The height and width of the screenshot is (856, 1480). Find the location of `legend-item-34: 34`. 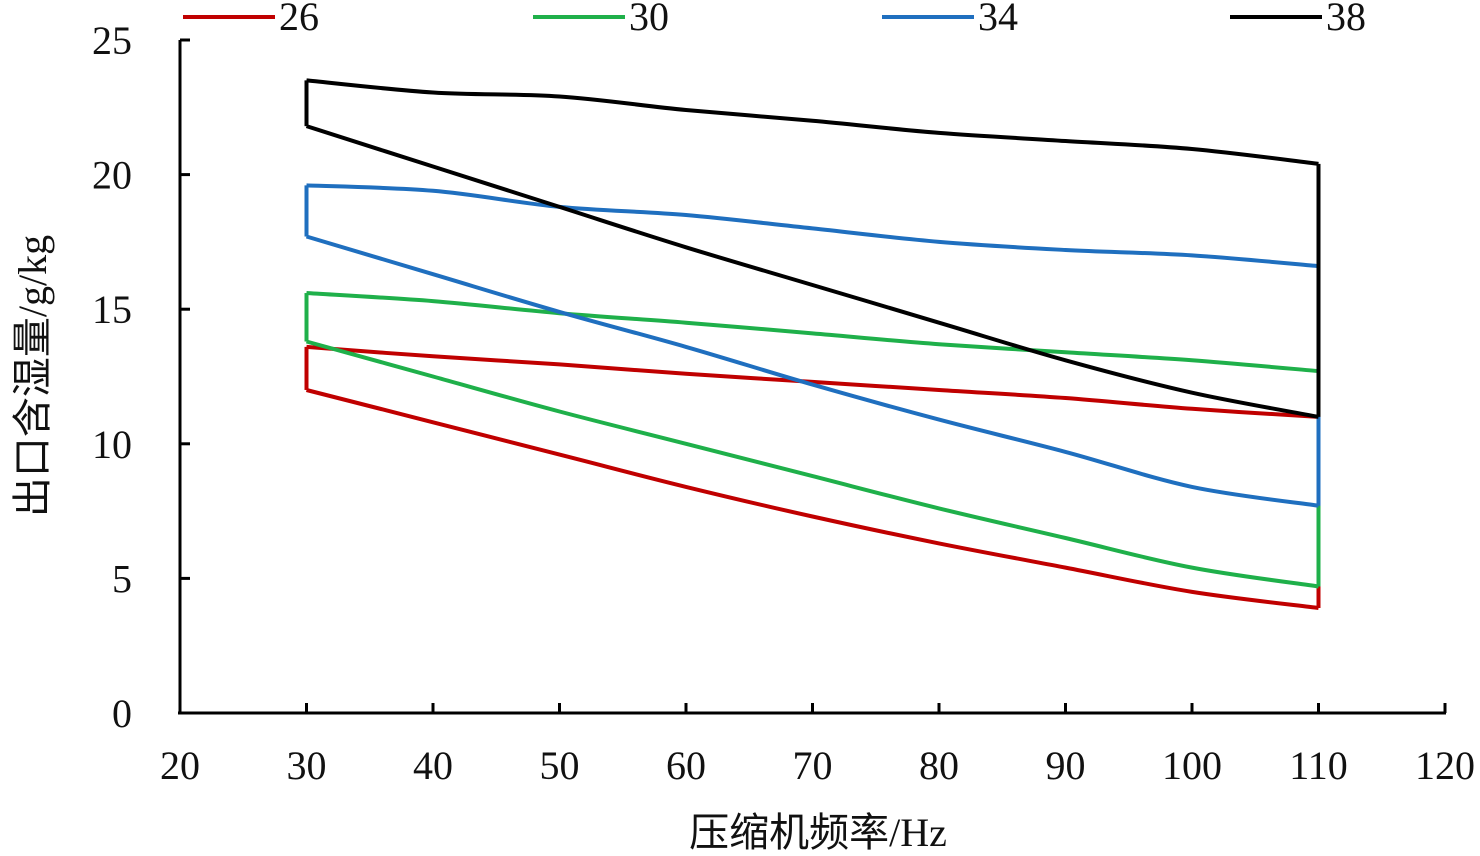

legend-item-34: 34 is located at coordinates (950, 19).